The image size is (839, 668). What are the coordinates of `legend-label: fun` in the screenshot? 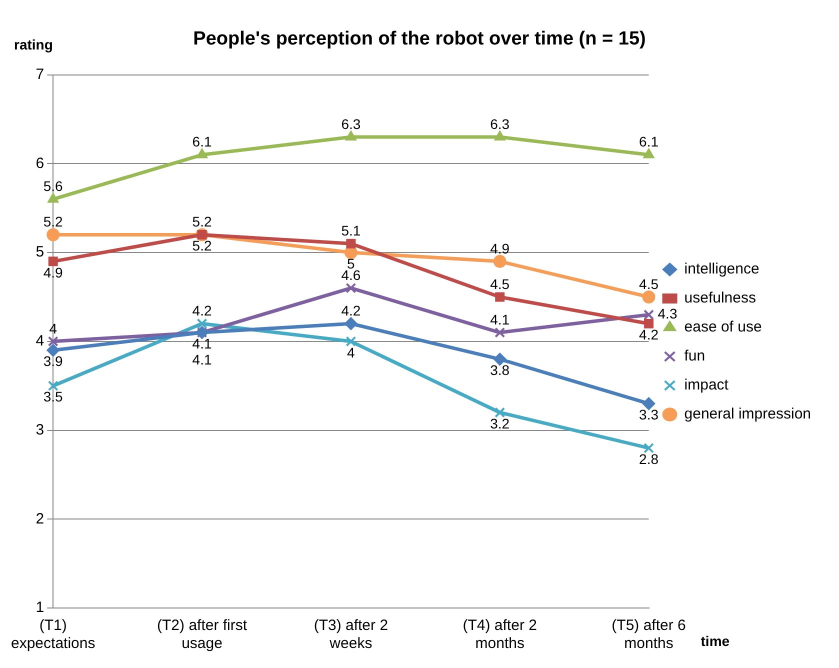 It's located at (695, 356).